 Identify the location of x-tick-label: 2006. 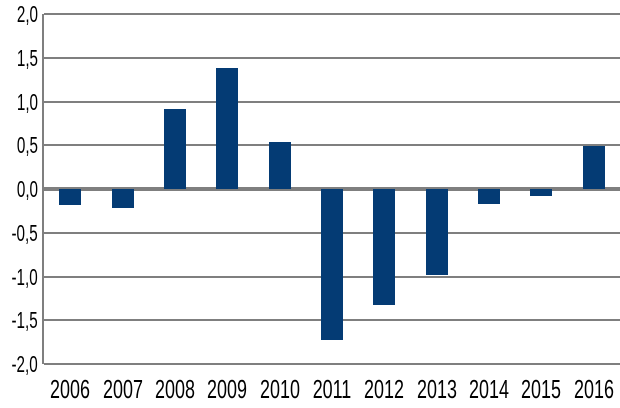
(70, 389).